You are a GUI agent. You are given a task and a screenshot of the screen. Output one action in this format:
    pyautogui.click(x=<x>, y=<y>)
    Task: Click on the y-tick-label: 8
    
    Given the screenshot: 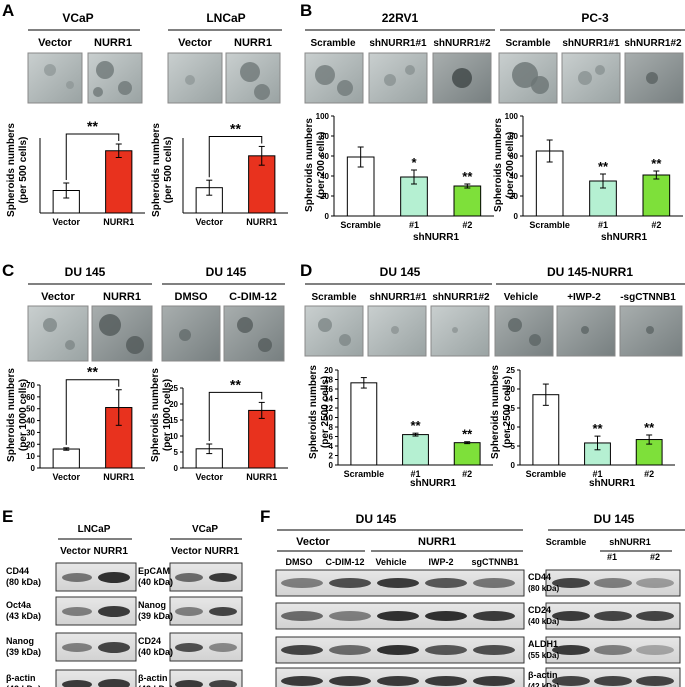 What is the action you would take?
    pyautogui.click(x=331, y=427)
    